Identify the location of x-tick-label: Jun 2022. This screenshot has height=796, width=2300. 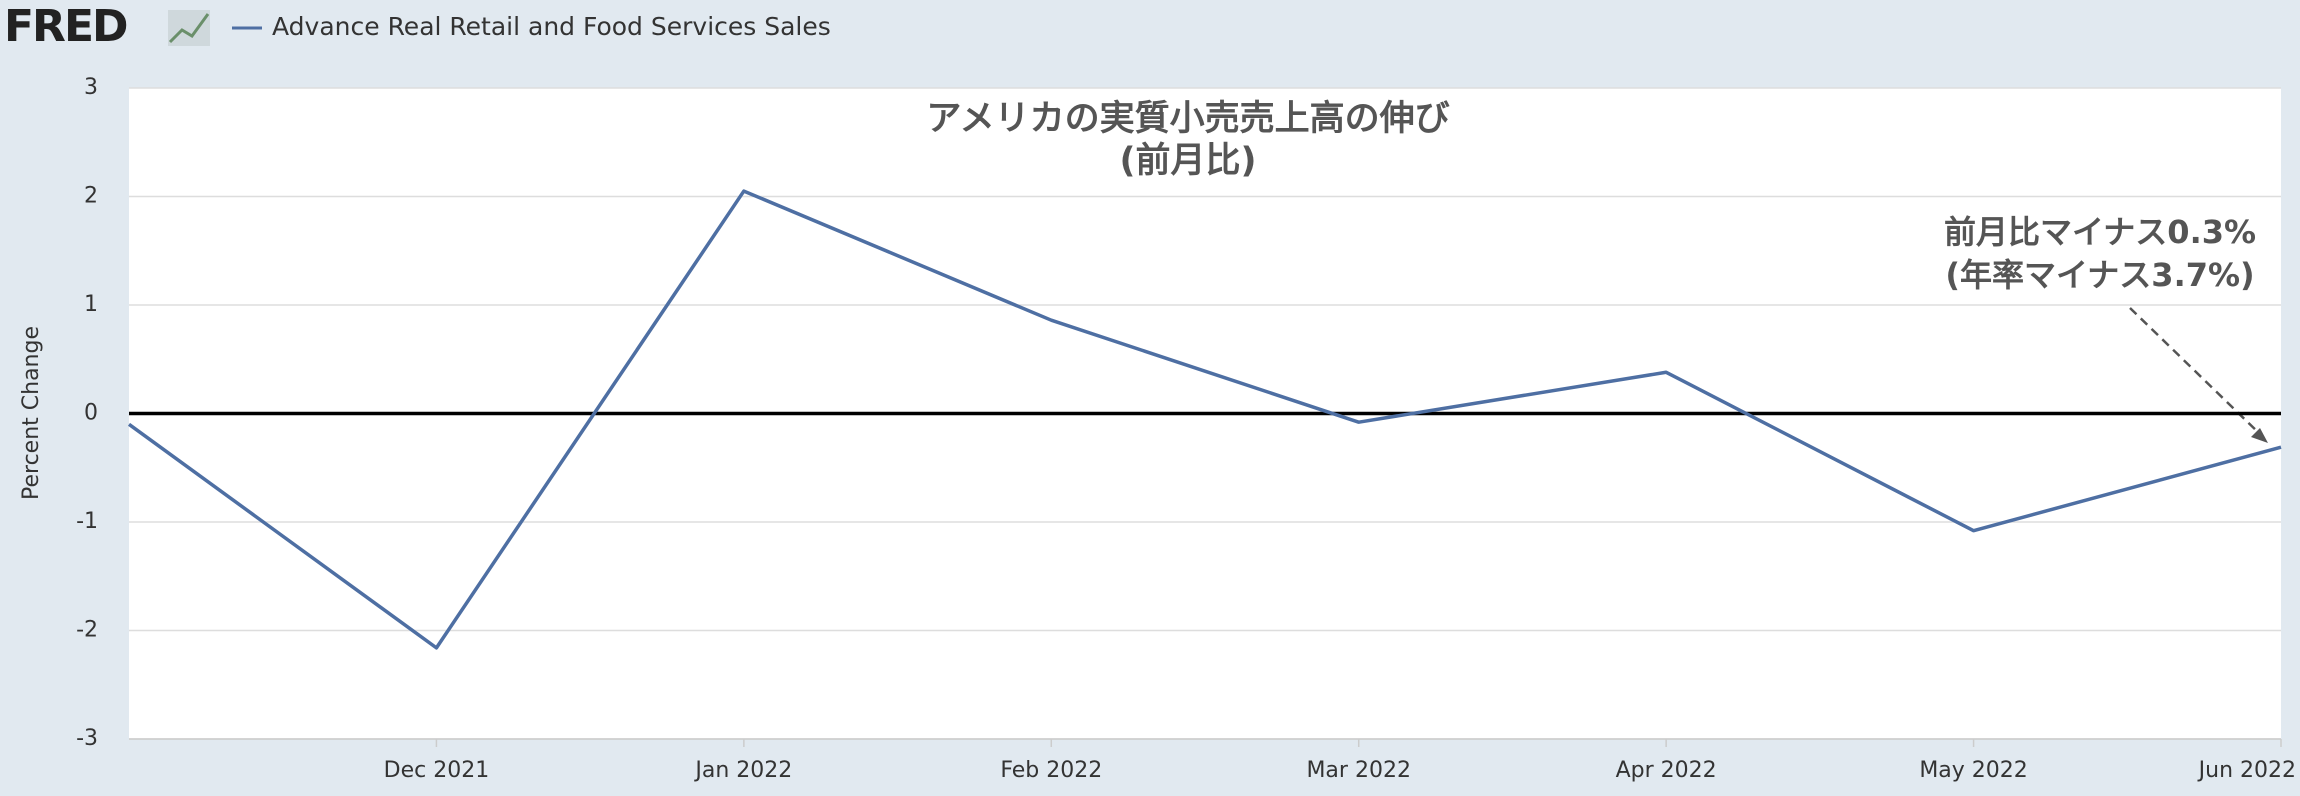
(2246, 770).